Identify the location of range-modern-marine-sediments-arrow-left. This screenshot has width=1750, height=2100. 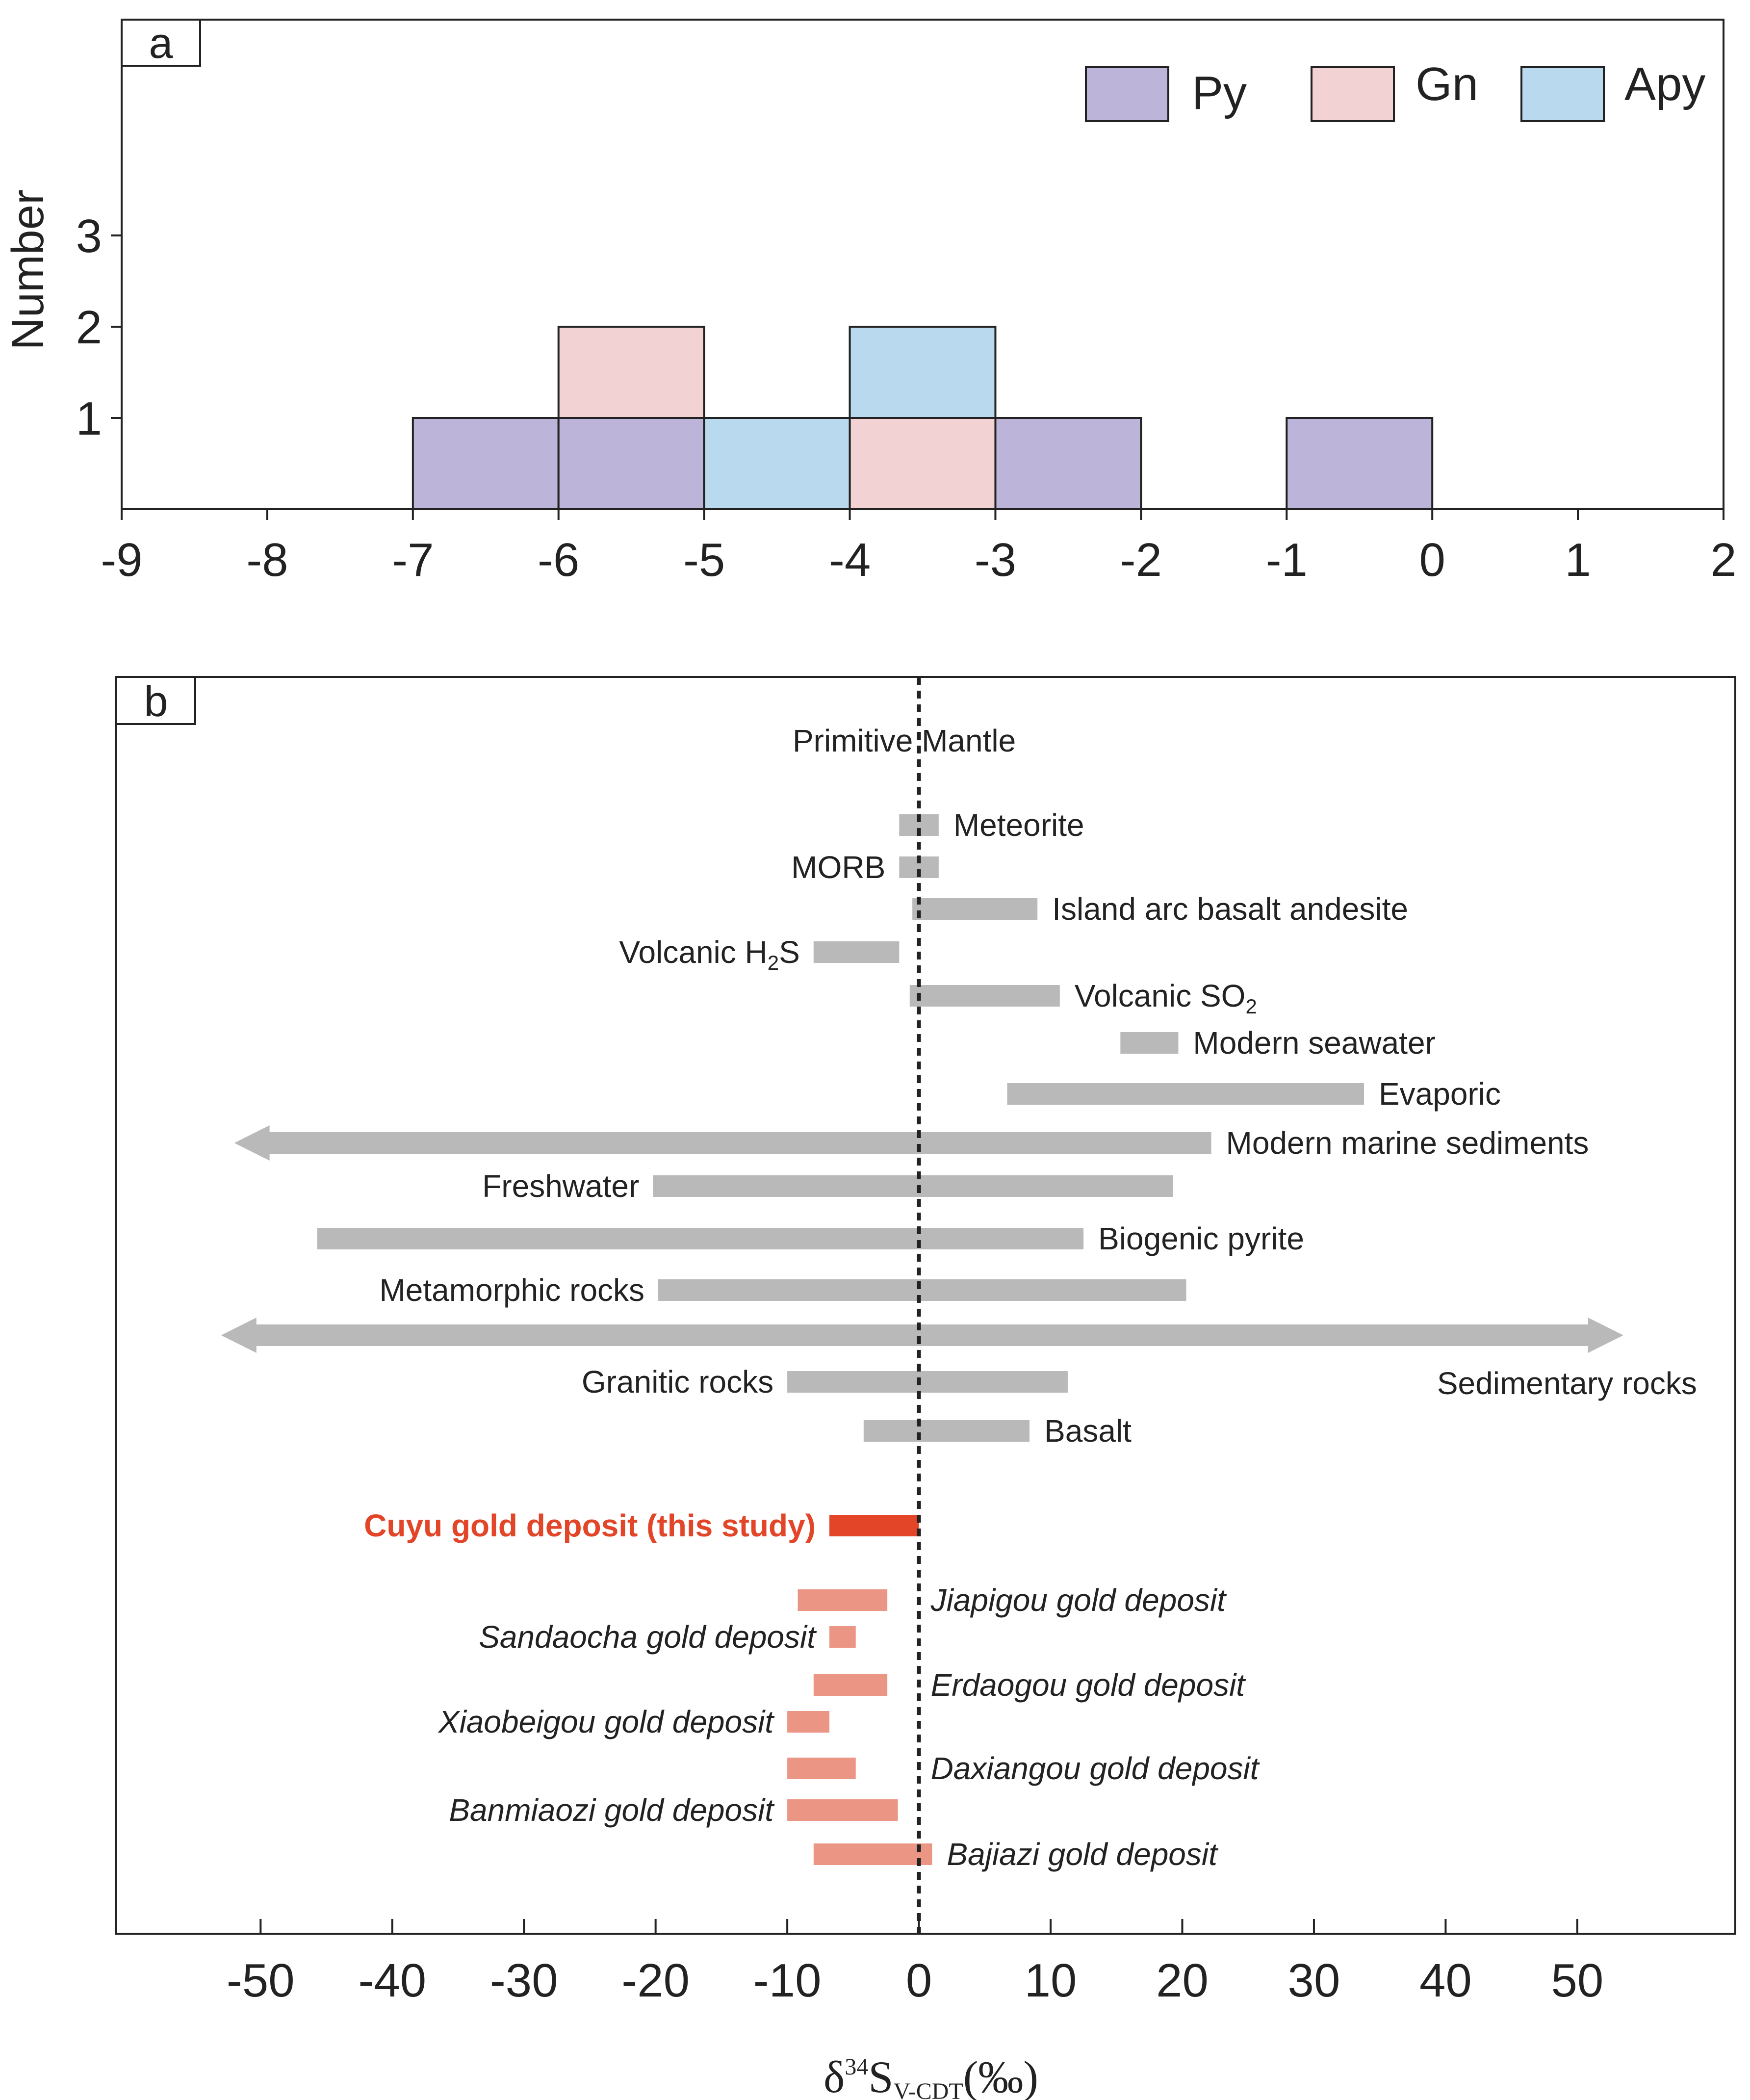
(252, 1143).